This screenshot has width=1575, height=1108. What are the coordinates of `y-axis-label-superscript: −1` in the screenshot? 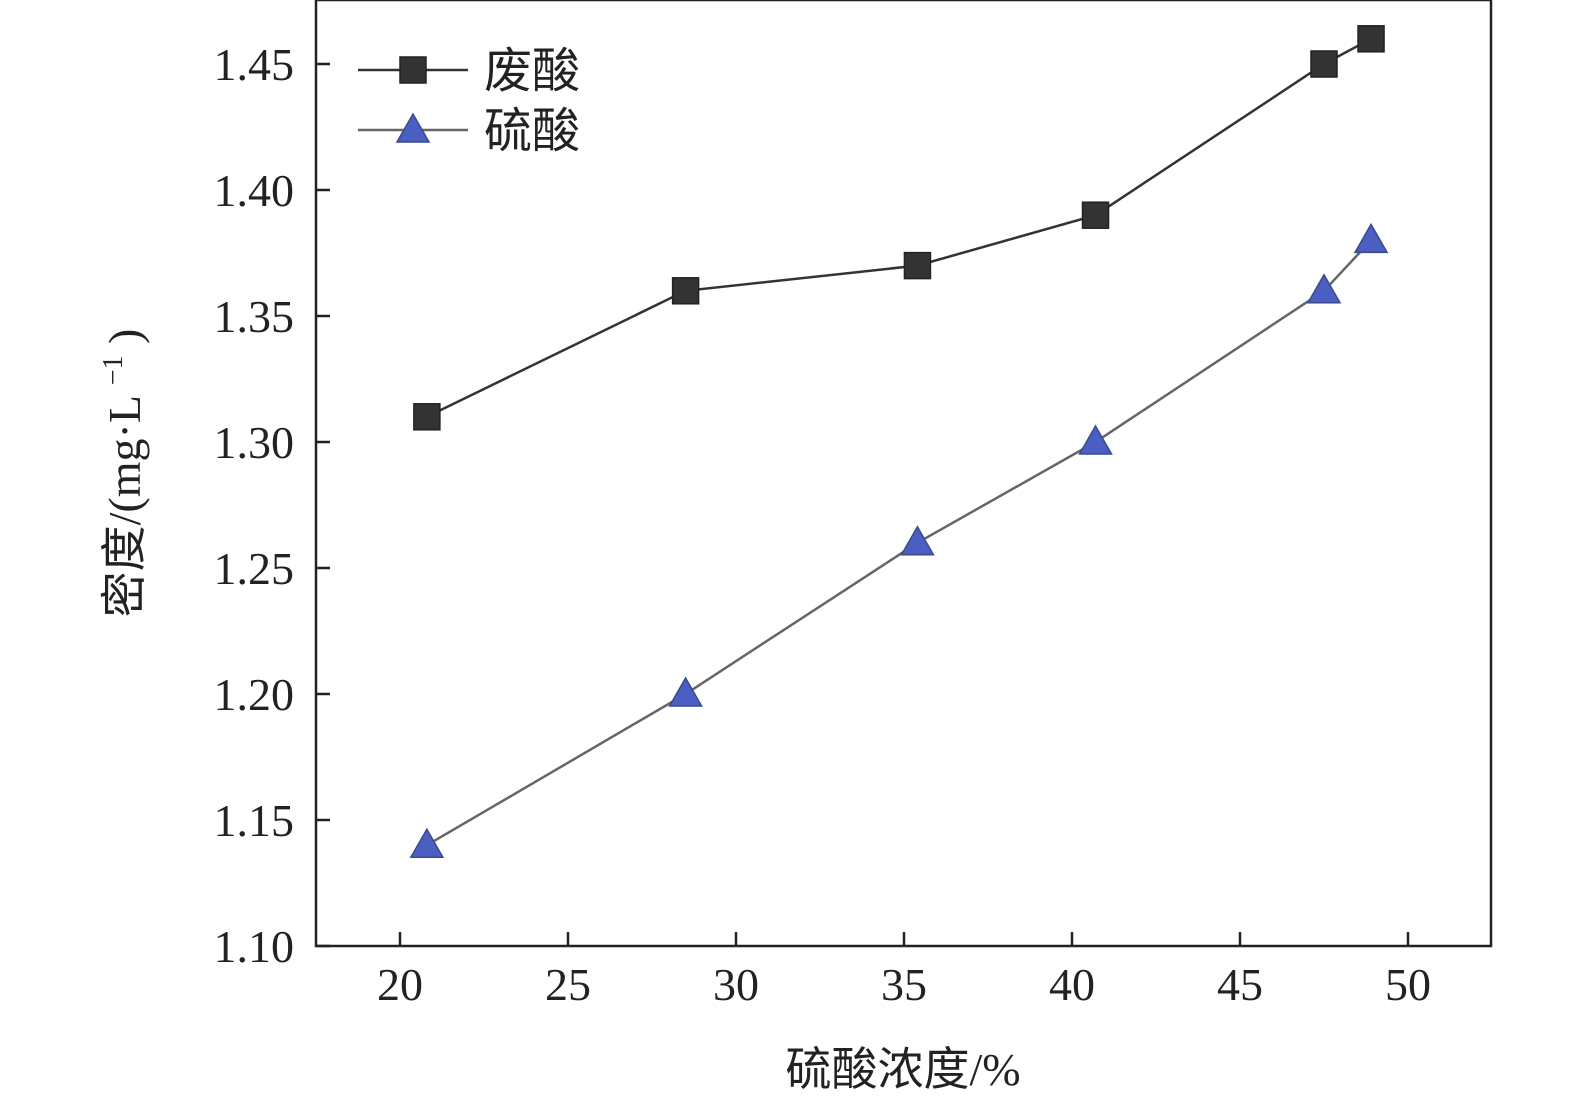 It's located at (113, 370).